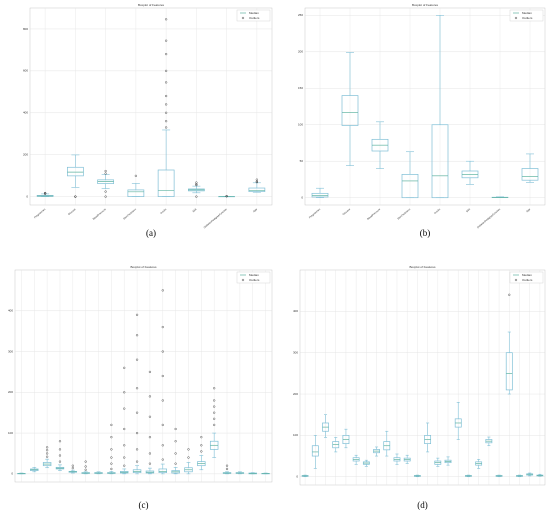  I want to click on subfigure-label: (a), so click(151, 233).